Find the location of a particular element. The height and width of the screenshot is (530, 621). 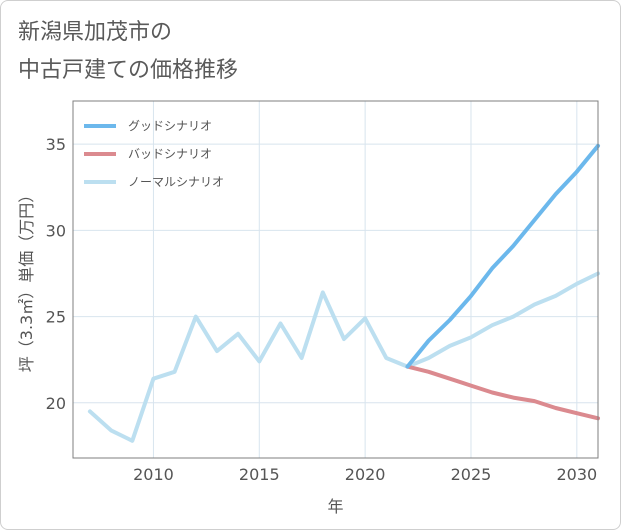

good-scenario-line is located at coordinates (502, 256).